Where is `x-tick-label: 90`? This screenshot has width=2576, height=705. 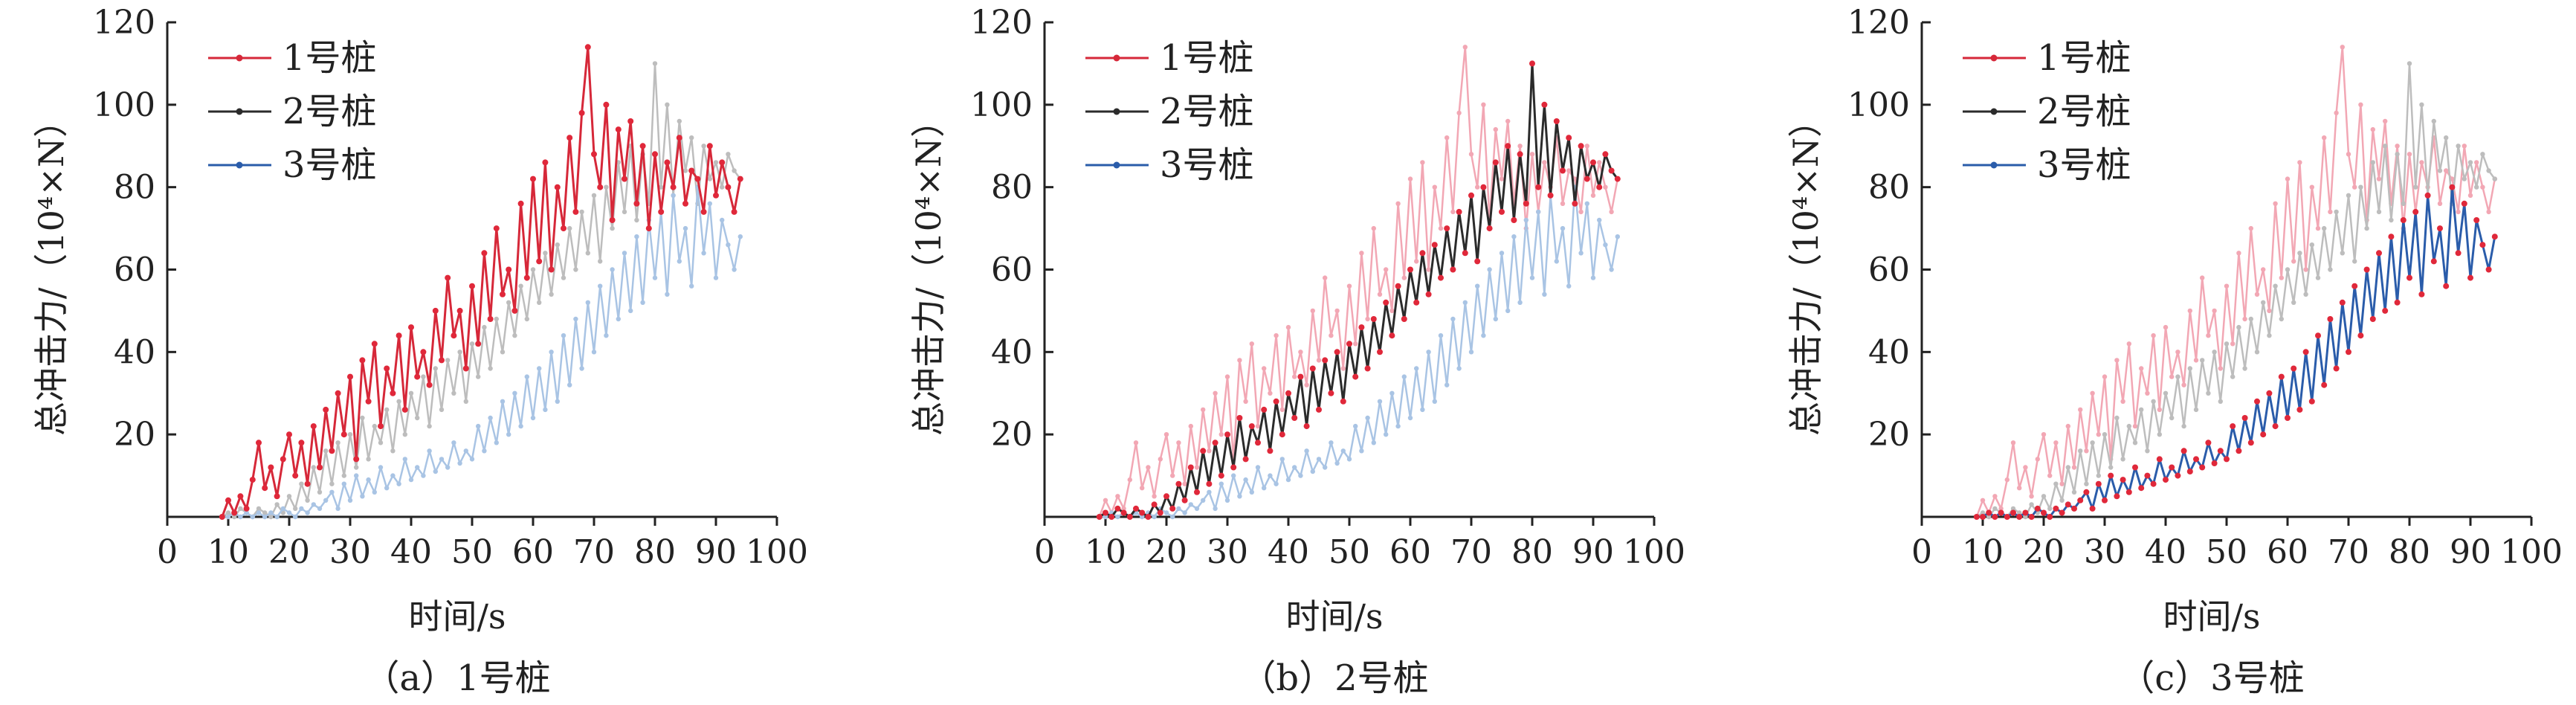
x-tick-label: 90 is located at coordinates (1593, 552).